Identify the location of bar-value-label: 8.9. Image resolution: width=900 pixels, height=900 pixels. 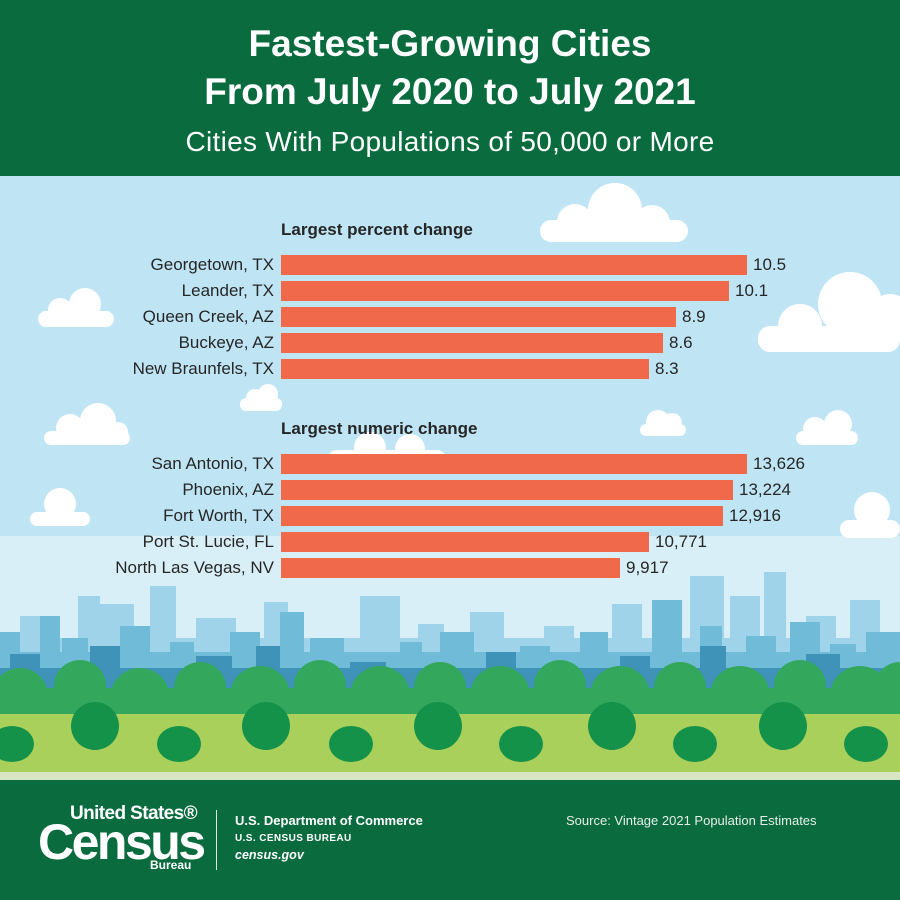
(694, 316).